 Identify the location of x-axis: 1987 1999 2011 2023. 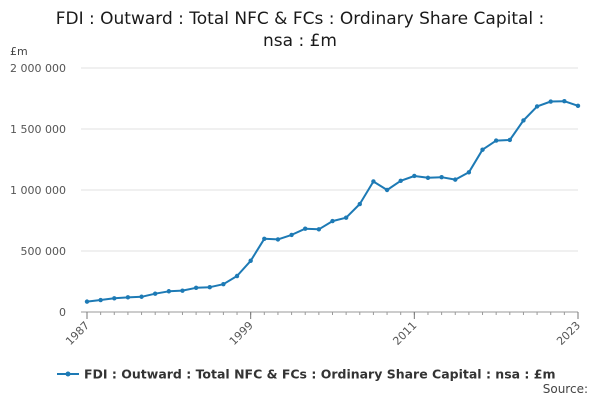
(323, 330).